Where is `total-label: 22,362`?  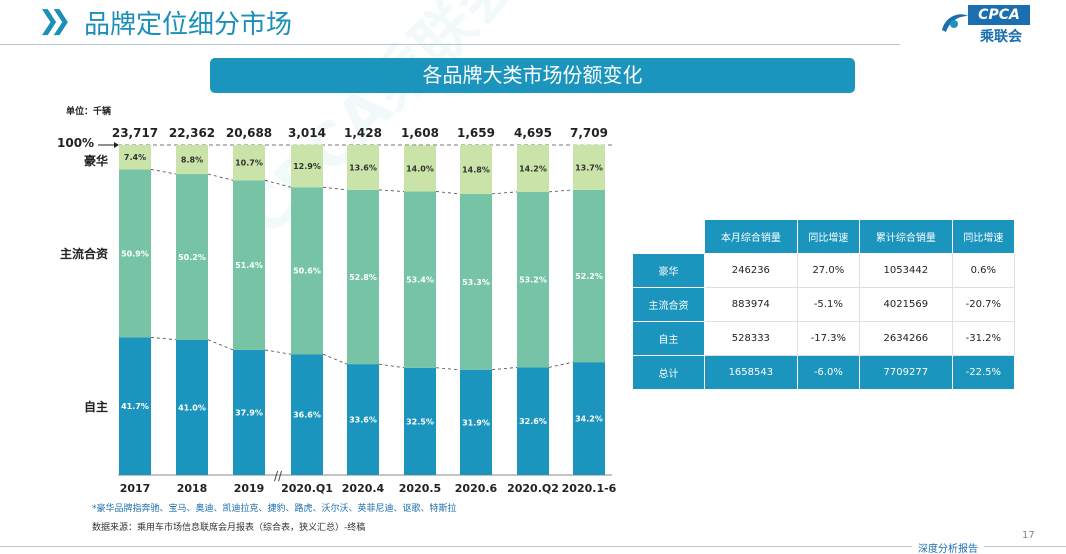
total-label: 22,362 is located at coordinates (192, 133).